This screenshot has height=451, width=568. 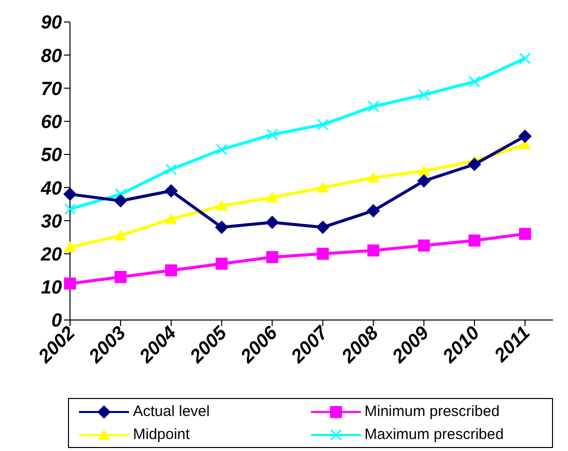 What do you see at coordinates (51, 221) in the screenshot?
I see `y-tick-label: 30` at bounding box center [51, 221].